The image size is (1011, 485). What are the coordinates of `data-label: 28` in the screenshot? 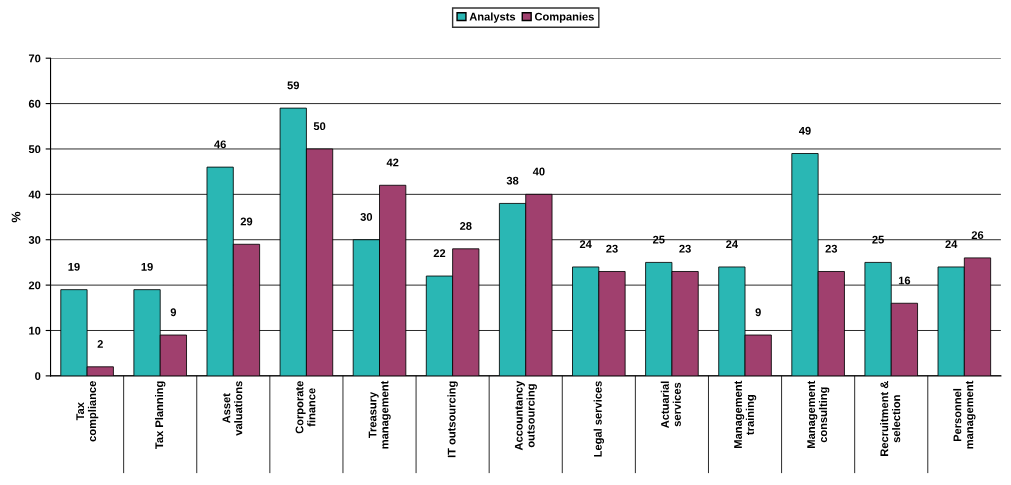 It's located at (465, 226).